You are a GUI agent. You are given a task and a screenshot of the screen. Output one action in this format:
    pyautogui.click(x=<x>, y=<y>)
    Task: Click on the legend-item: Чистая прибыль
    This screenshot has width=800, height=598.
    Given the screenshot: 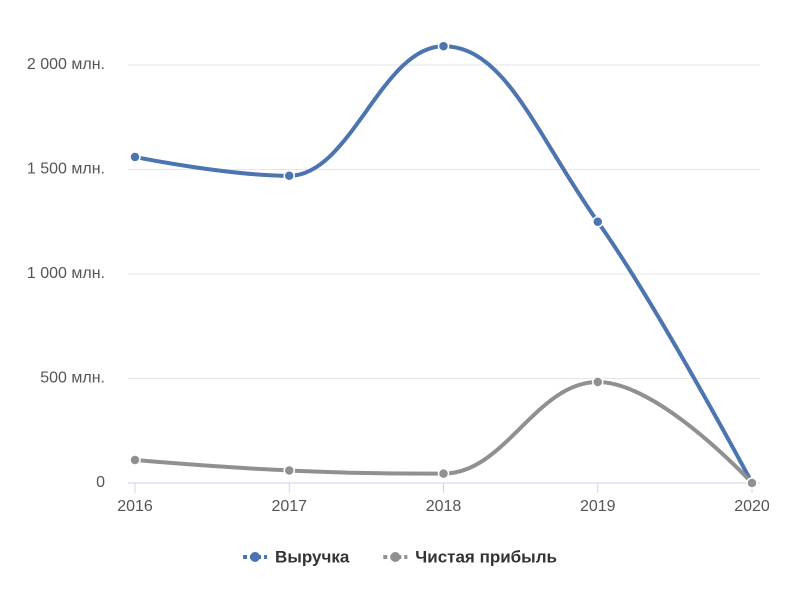 What is the action you would take?
    pyautogui.click(x=470, y=556)
    